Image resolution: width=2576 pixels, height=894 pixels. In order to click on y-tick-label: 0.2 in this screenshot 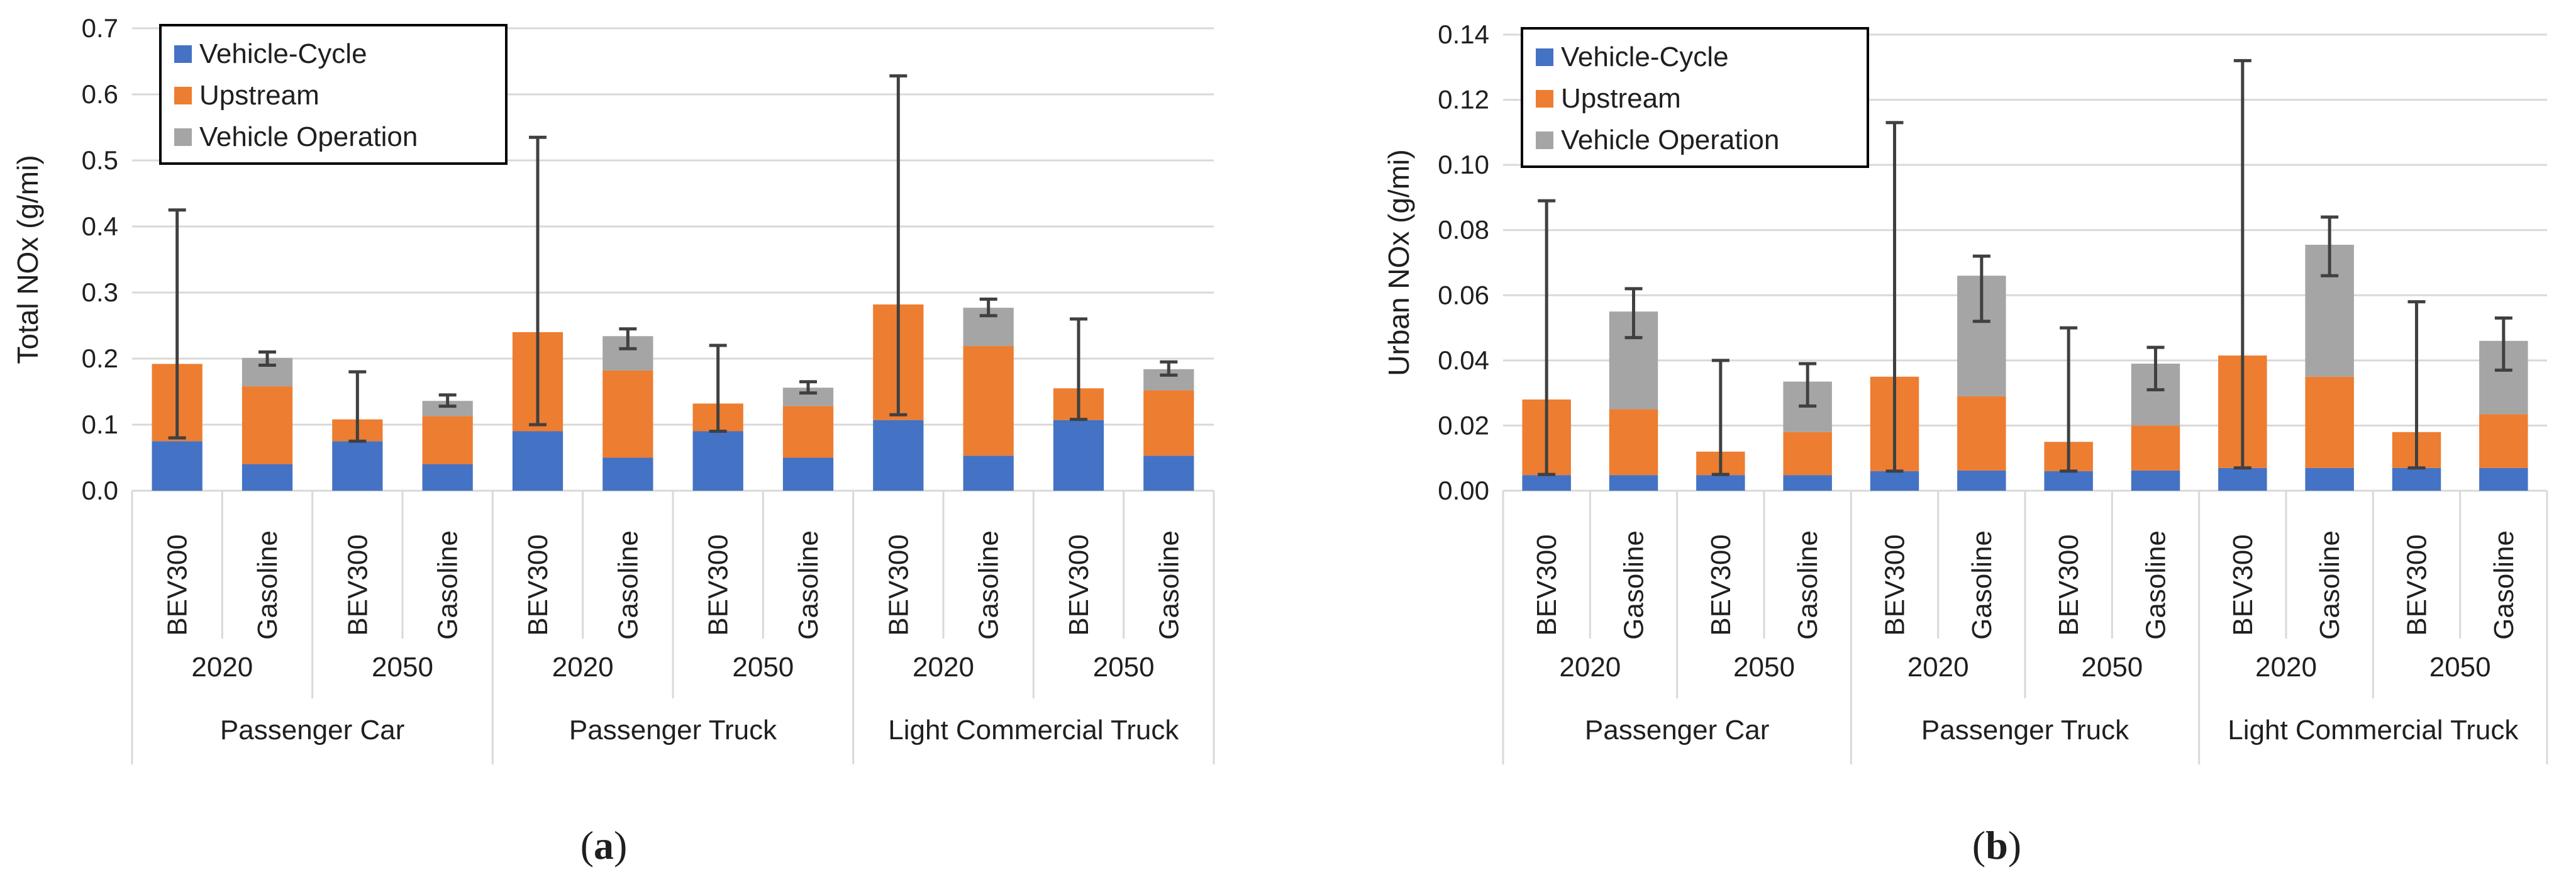, I will do `click(100, 358)`.